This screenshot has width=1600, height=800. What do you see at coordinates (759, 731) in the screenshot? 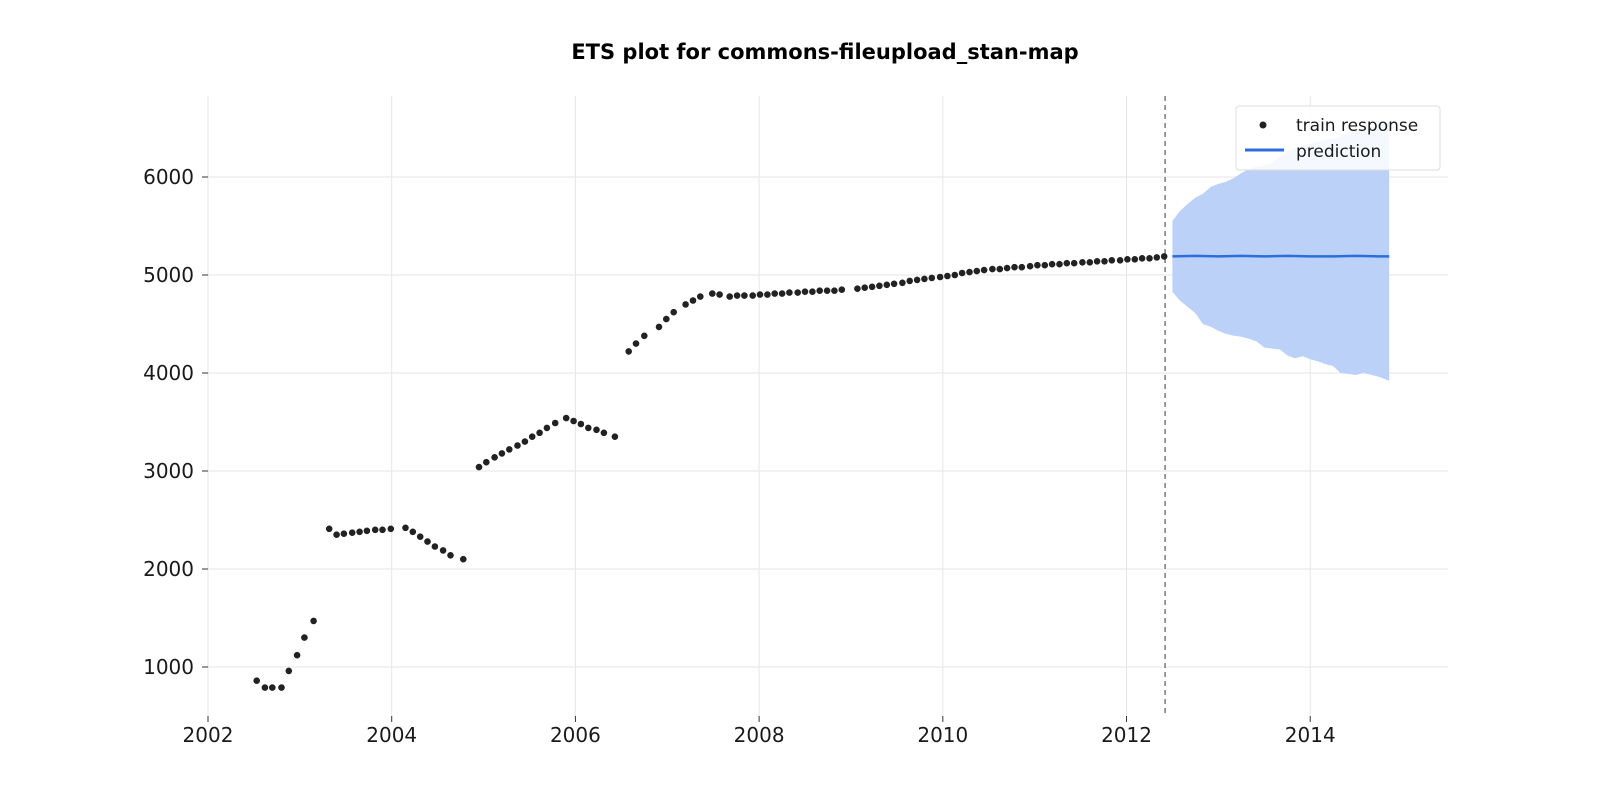
I see `x-axis-ticks: 2002 2004 2006 2008 2010 2012 2014` at bounding box center [759, 731].